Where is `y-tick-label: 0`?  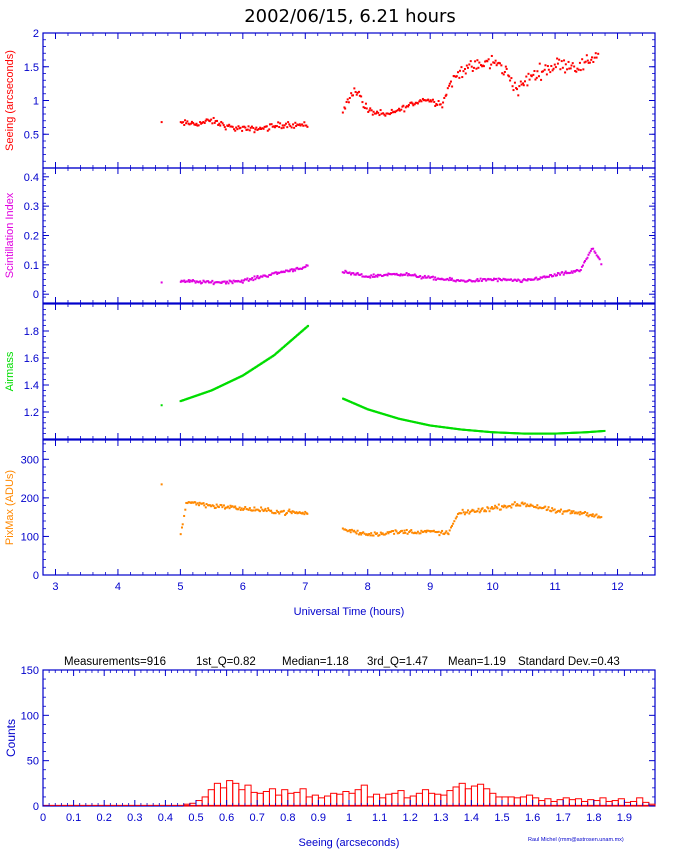 y-tick-label: 0 is located at coordinates (36, 295).